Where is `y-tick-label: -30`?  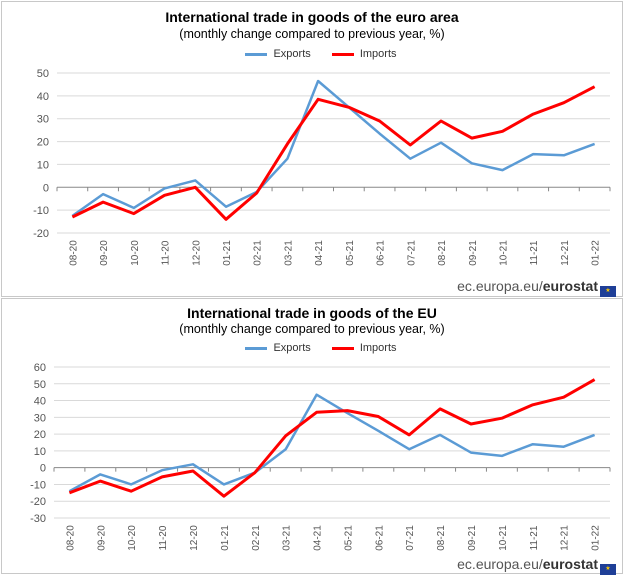 y-tick-label: -30 is located at coordinates (38, 519).